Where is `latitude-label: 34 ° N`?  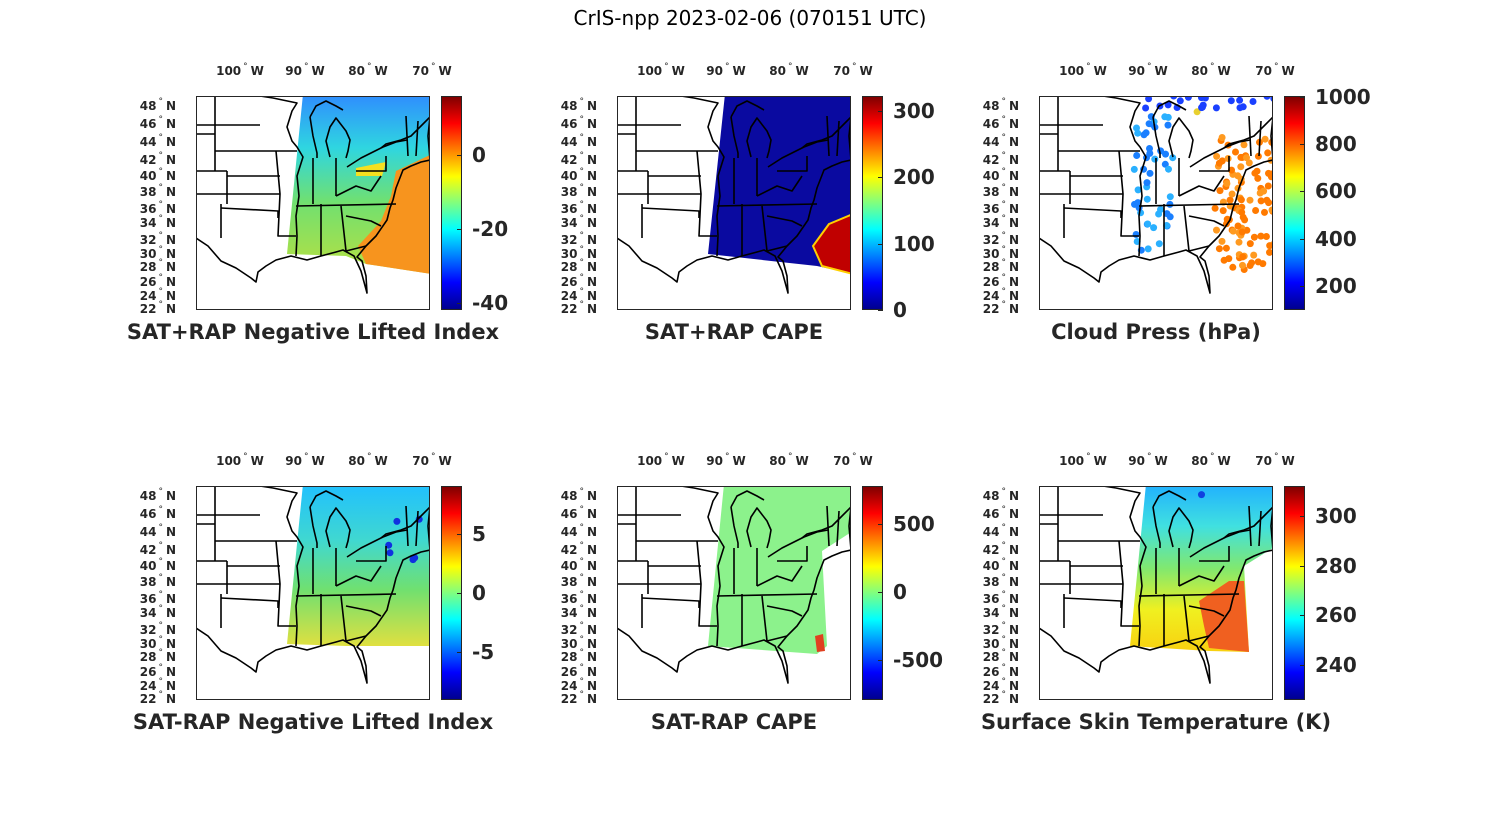
latitude-label: 34 ° N is located at coordinates (1000, 222).